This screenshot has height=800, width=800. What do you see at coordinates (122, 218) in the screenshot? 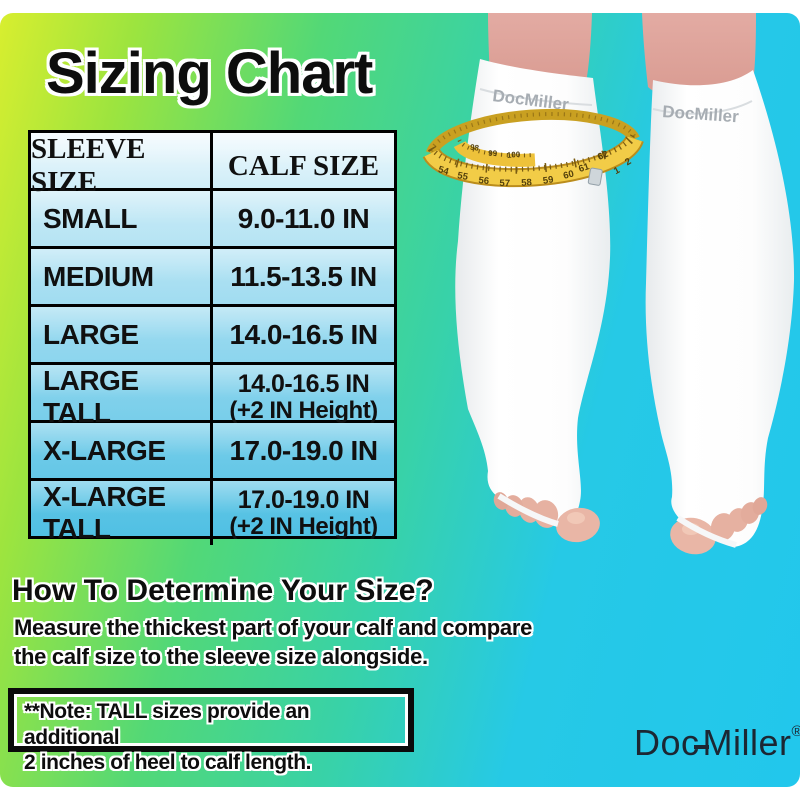
I see `sleeve-size-cell: SMALL` at bounding box center [122, 218].